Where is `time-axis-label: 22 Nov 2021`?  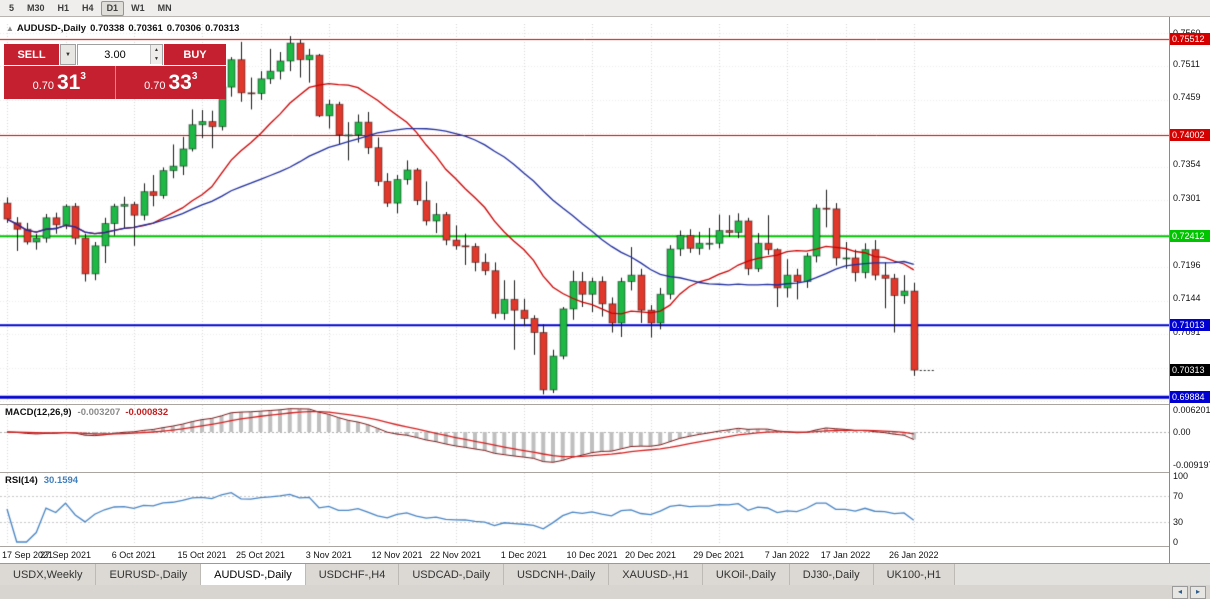
time-axis-label: 22 Nov 2021 is located at coordinates (455, 555).